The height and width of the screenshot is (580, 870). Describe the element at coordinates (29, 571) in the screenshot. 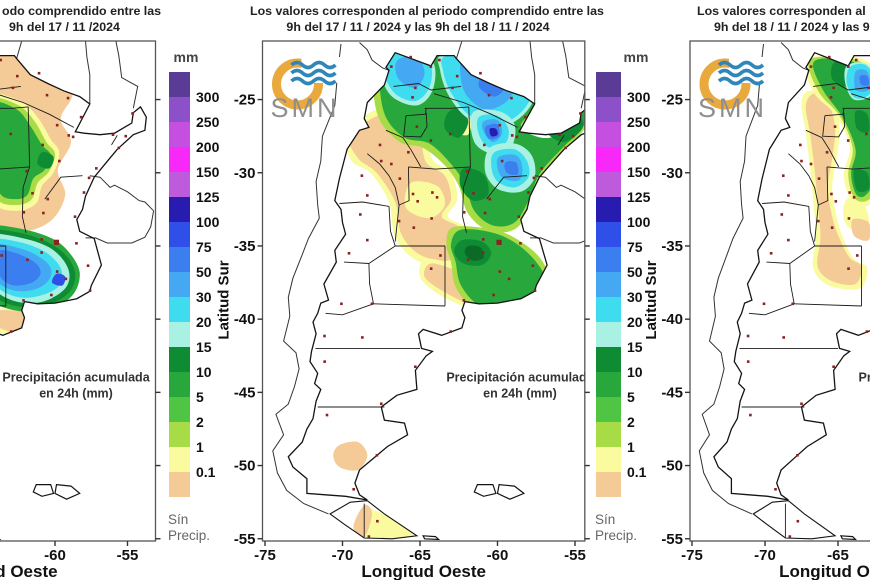

I see `x-axis-label-left: Longitud Oeste` at that location.